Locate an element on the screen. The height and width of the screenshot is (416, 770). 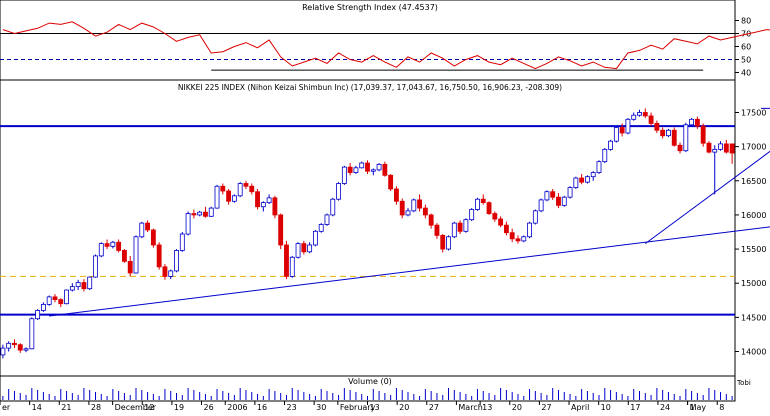
rsi-title: Relative Strength Index (47.4537) is located at coordinates (370, 7).